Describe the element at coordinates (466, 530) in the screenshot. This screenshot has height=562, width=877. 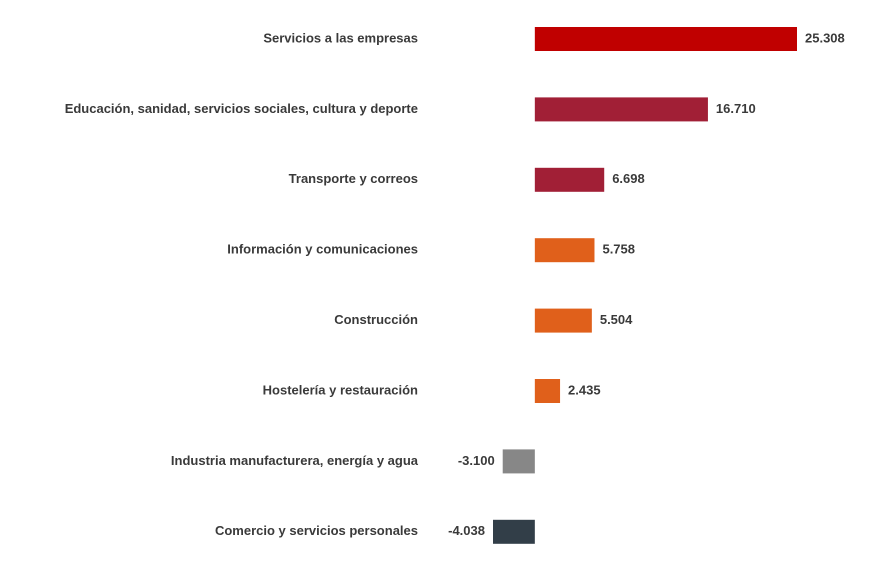
I see `value-label: -4.038` at that location.